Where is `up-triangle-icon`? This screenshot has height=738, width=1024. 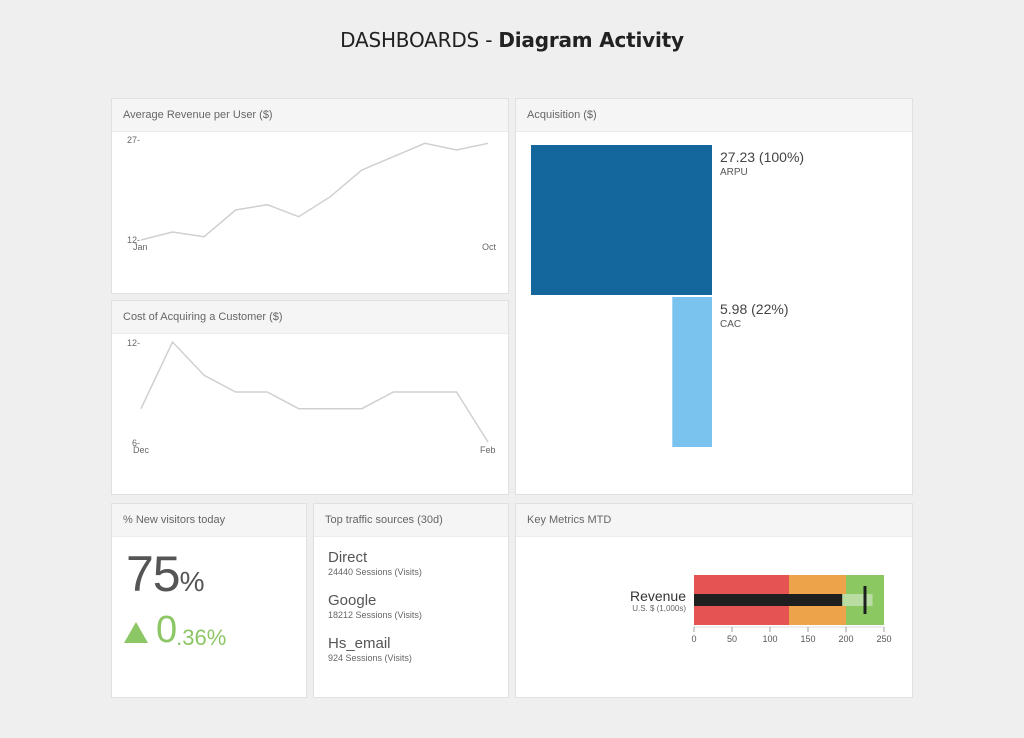
up-triangle-icon is located at coordinates (136, 632).